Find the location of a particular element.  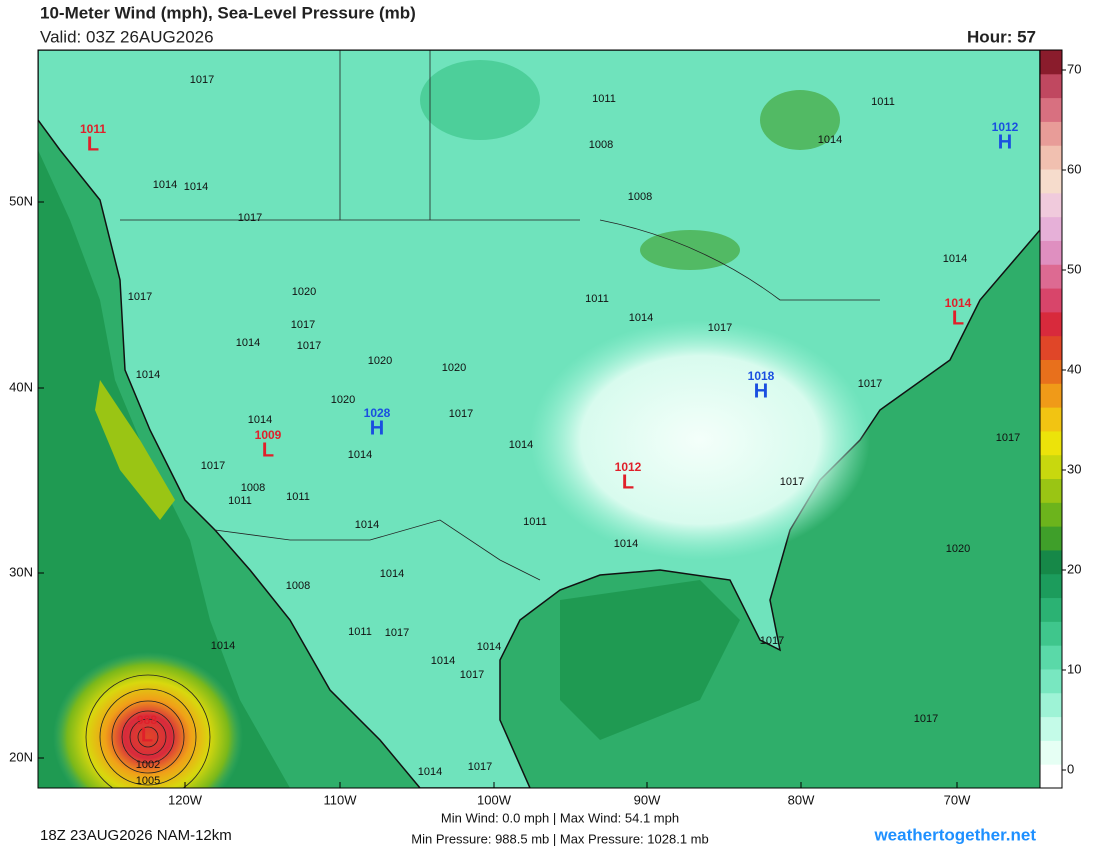

center-value: 1011 is located at coordinates (93, 129).